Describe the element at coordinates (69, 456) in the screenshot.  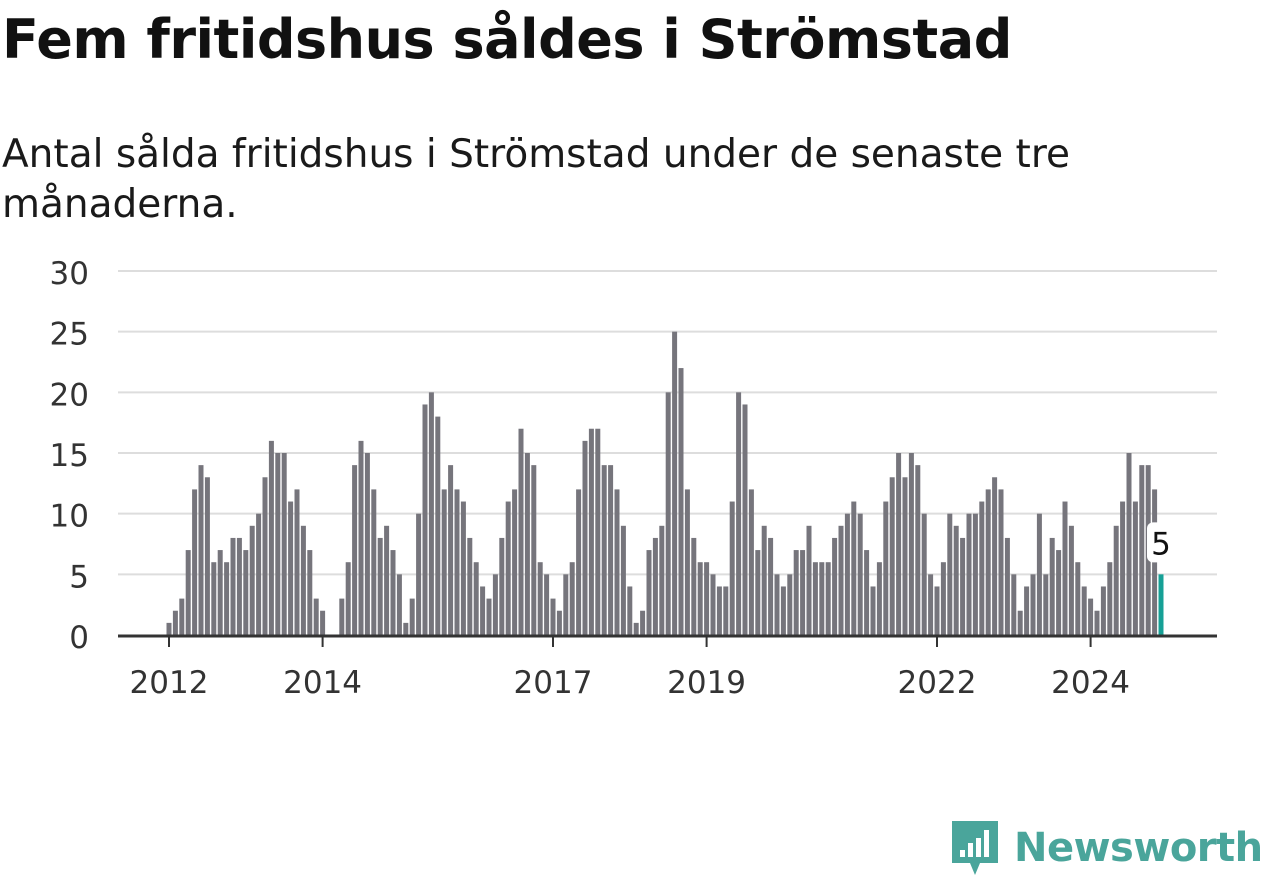
I see `y-axis-ticks: 0 5 10 15 20 25 30` at that location.